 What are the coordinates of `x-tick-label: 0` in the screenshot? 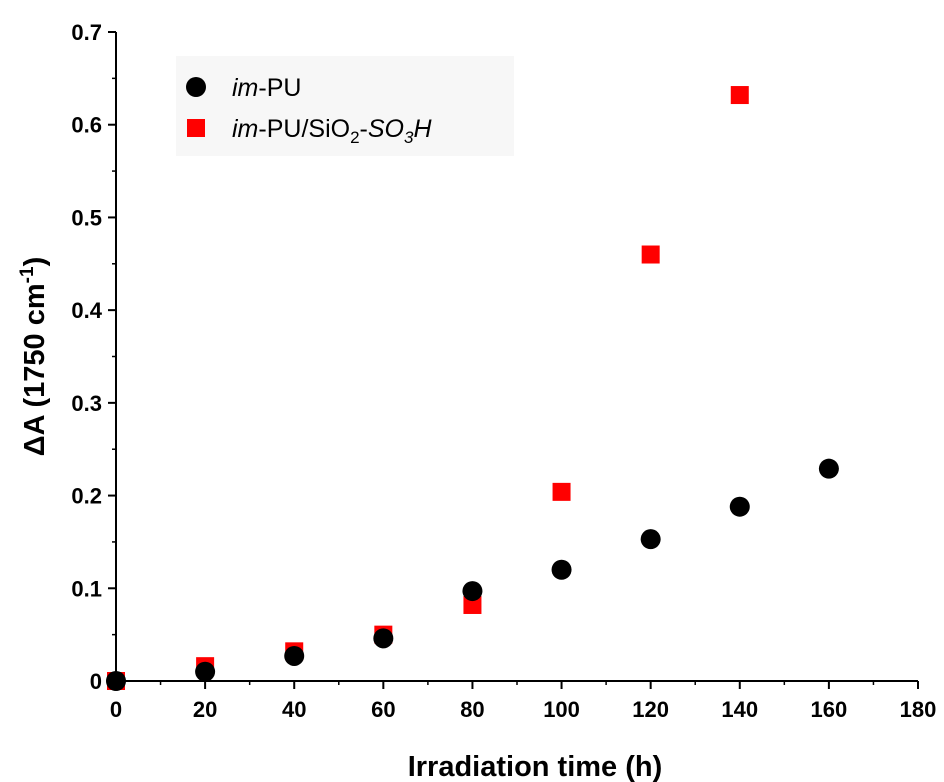 It's located at (116, 709).